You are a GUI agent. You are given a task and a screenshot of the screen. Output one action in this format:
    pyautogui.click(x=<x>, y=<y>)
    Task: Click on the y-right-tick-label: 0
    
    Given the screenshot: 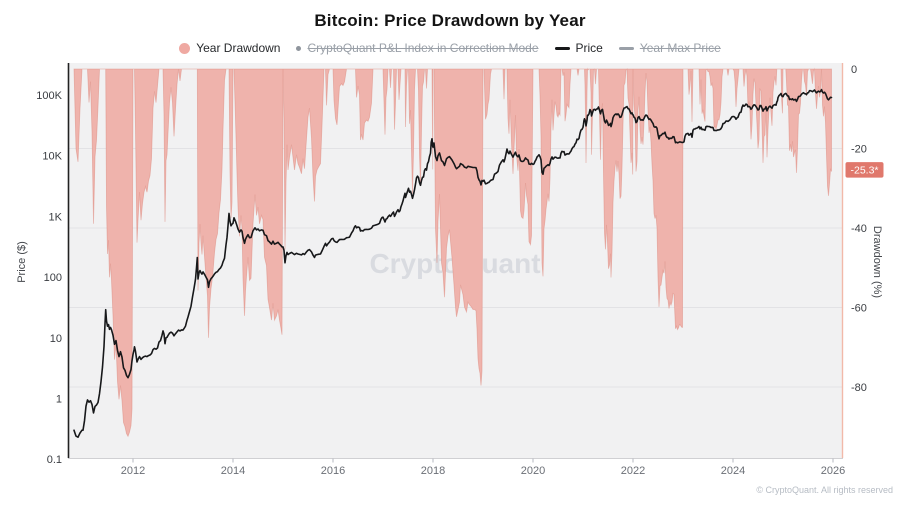 What is the action you would take?
    pyautogui.click(x=854, y=70)
    